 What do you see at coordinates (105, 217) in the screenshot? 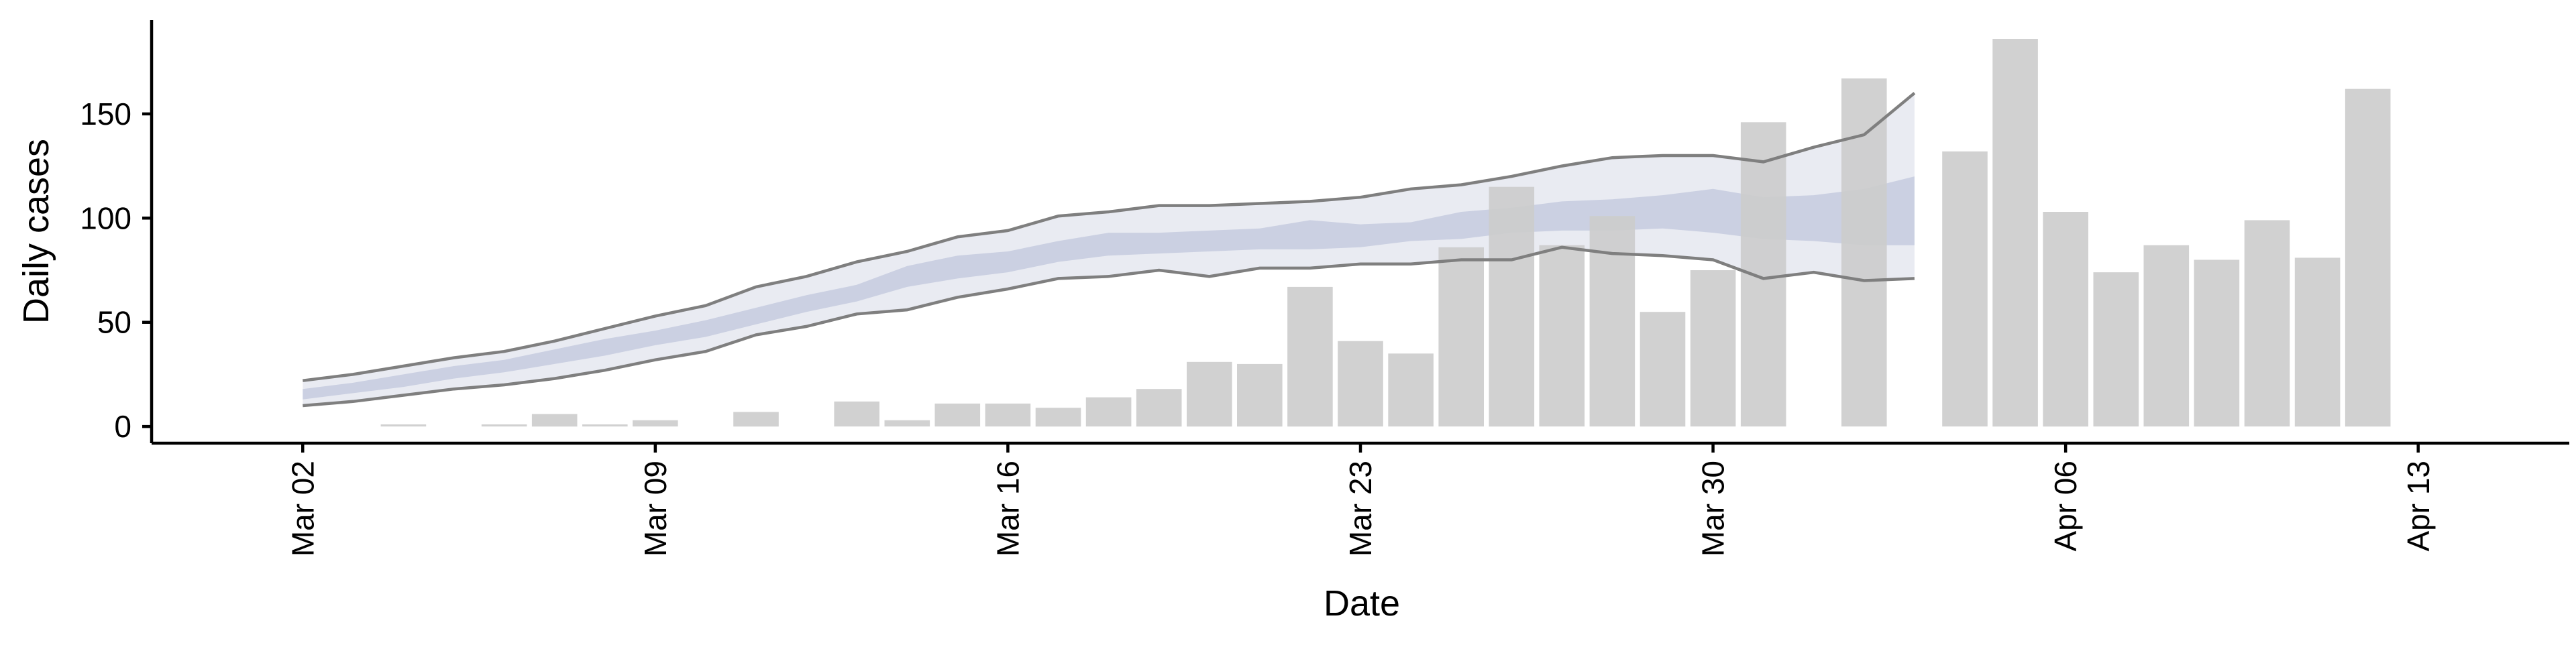
I see `y-tick-label: 100` at bounding box center [105, 217].